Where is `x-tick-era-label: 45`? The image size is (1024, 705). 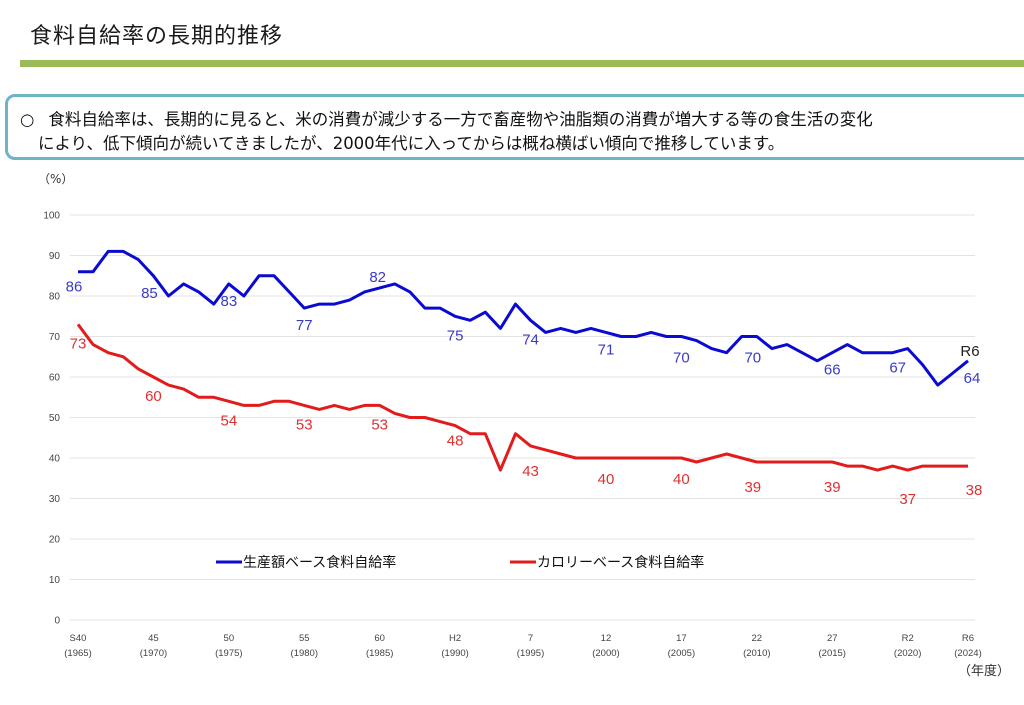
x-tick-era-label: 45 is located at coordinates (153, 638).